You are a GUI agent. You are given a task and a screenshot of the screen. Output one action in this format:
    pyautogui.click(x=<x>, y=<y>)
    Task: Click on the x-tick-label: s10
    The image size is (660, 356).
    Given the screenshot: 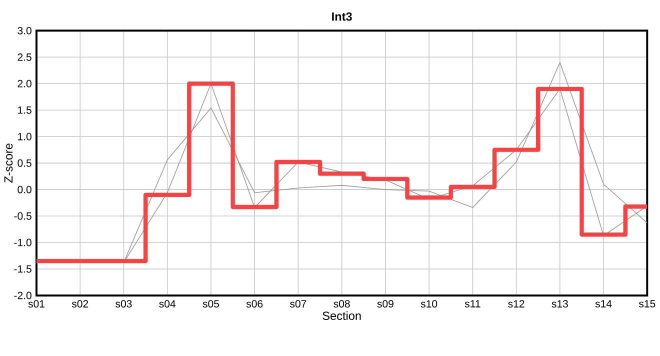 What is the action you would take?
    pyautogui.click(x=429, y=304)
    